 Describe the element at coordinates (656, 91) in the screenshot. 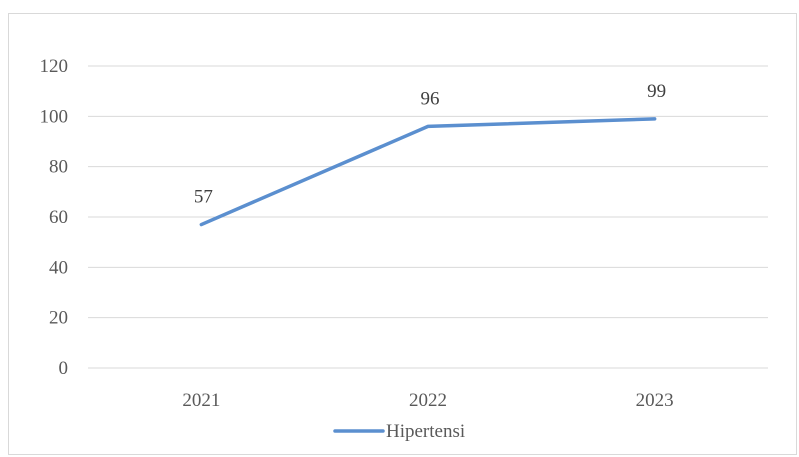

I see `data-label: 99` at that location.